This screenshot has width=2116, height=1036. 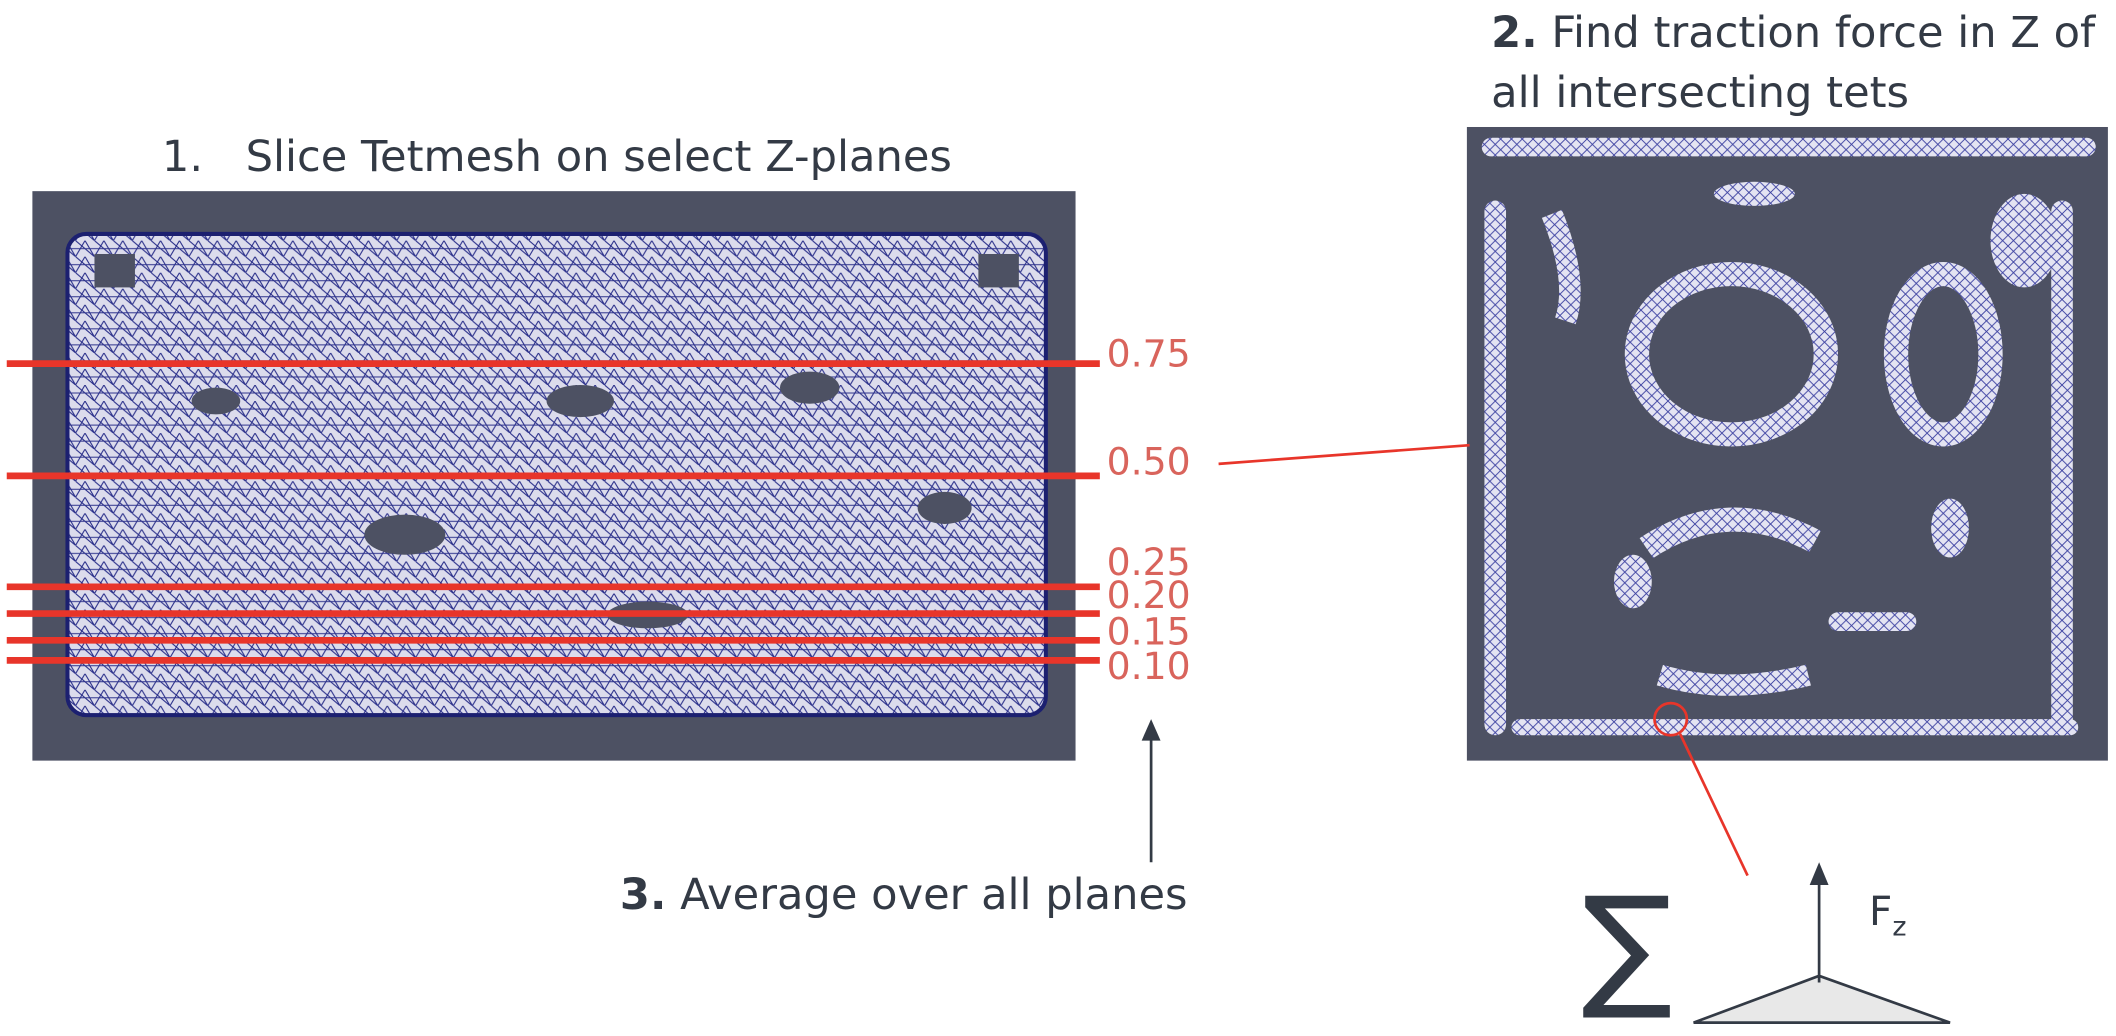 I want to click on step3-title: 3. Average over all planes, so click(x=904, y=895).